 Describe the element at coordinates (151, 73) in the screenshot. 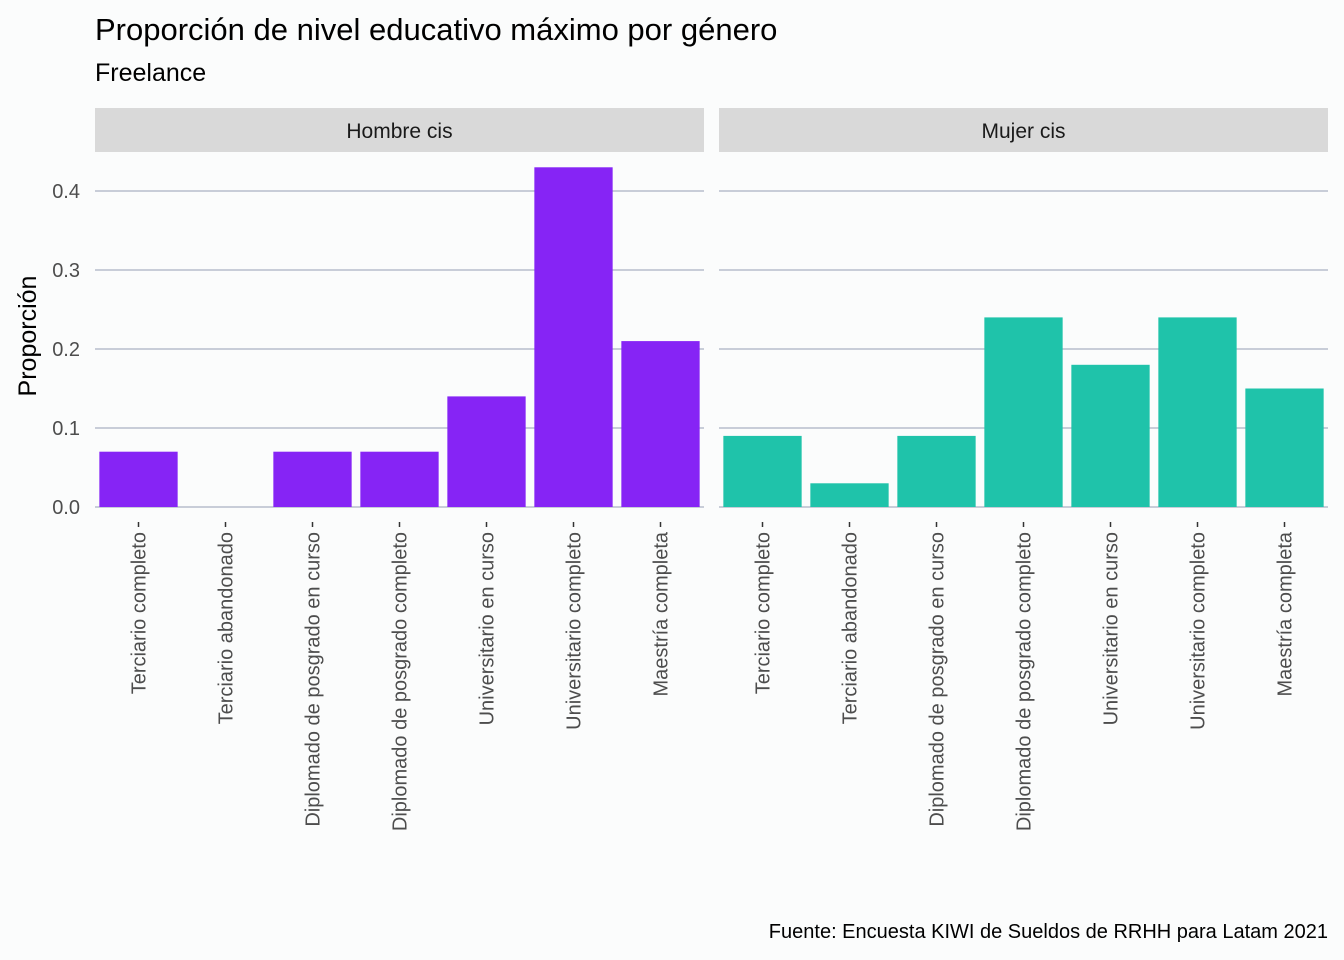

I see `chart-subtitle: Freelance` at that location.